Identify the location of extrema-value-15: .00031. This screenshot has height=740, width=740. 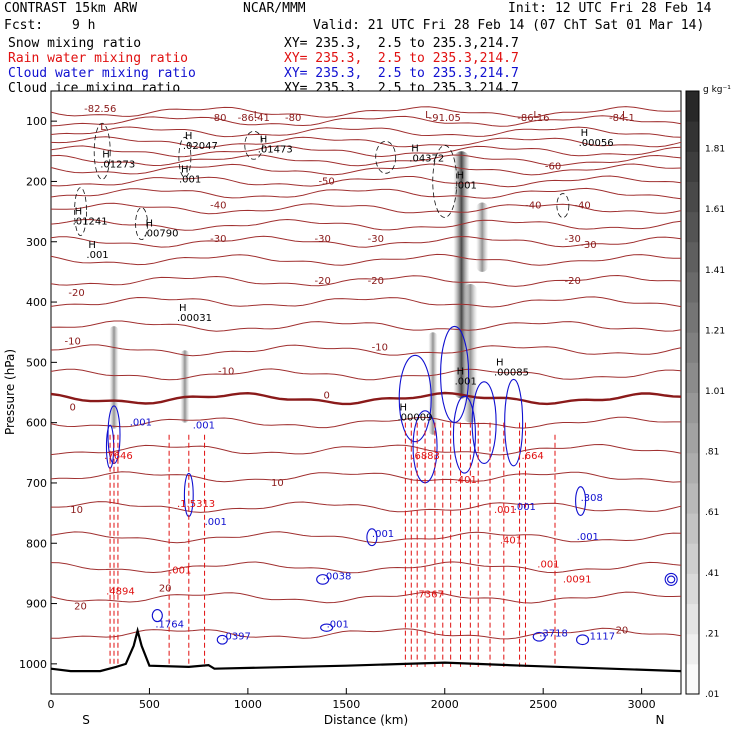
(194, 318).